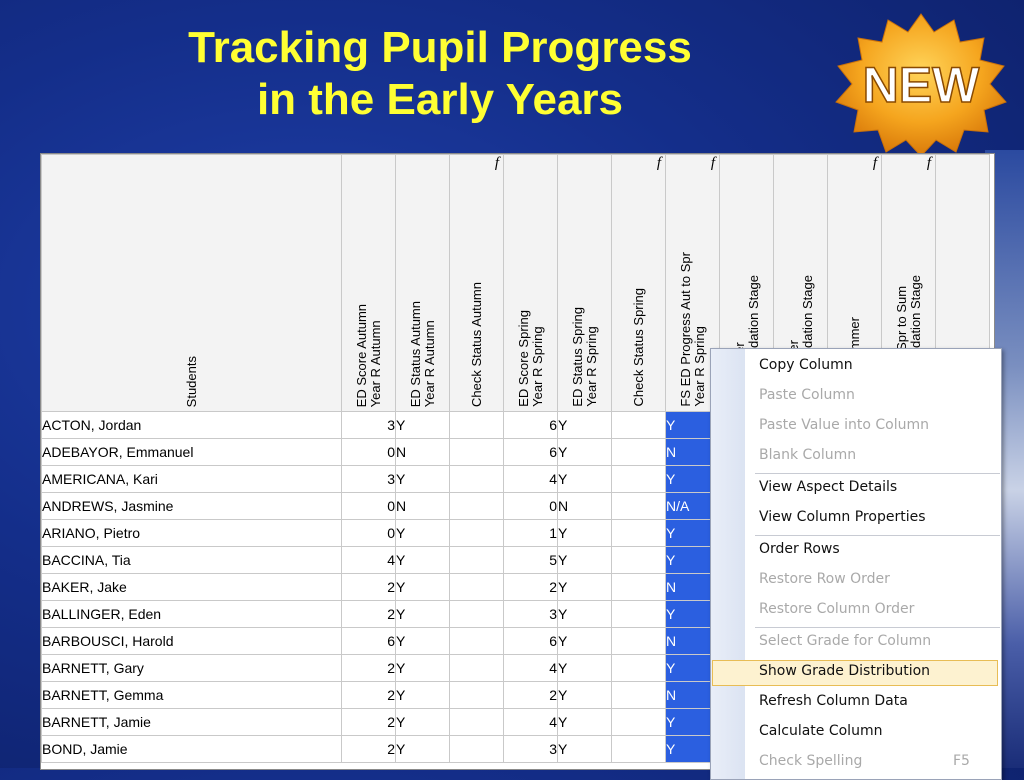 The height and width of the screenshot is (780, 1024). I want to click on menu-item-view-aspect-details: View Aspect Details, so click(828, 487).